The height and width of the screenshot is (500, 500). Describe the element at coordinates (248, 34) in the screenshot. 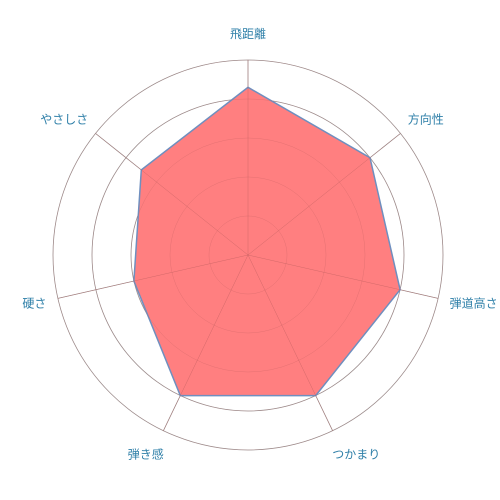

I see `axis-label-1: 飛距離` at that location.